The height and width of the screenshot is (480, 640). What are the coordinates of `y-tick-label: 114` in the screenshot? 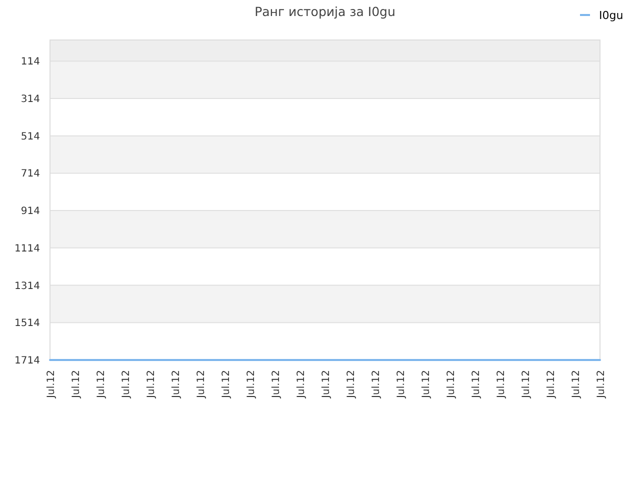 It's located at (30, 62).